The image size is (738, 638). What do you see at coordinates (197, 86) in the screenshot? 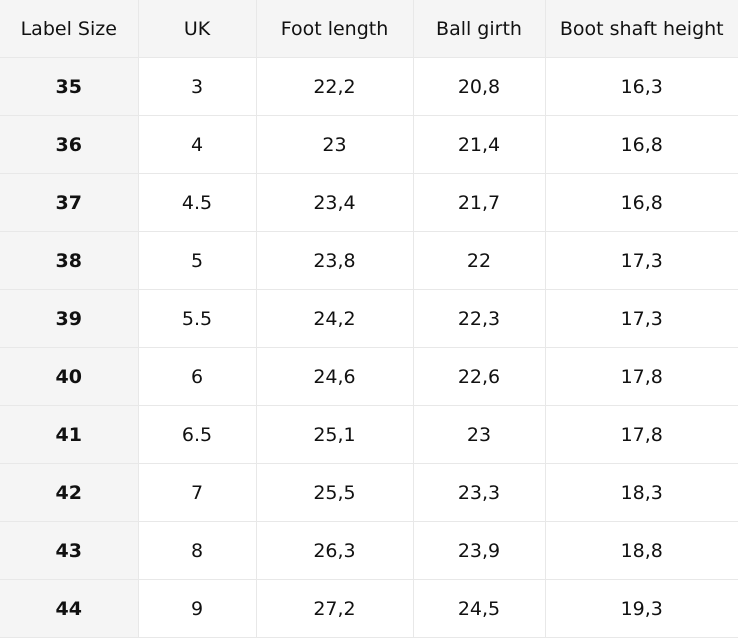
I see `cell-uk: 3` at bounding box center [197, 86].